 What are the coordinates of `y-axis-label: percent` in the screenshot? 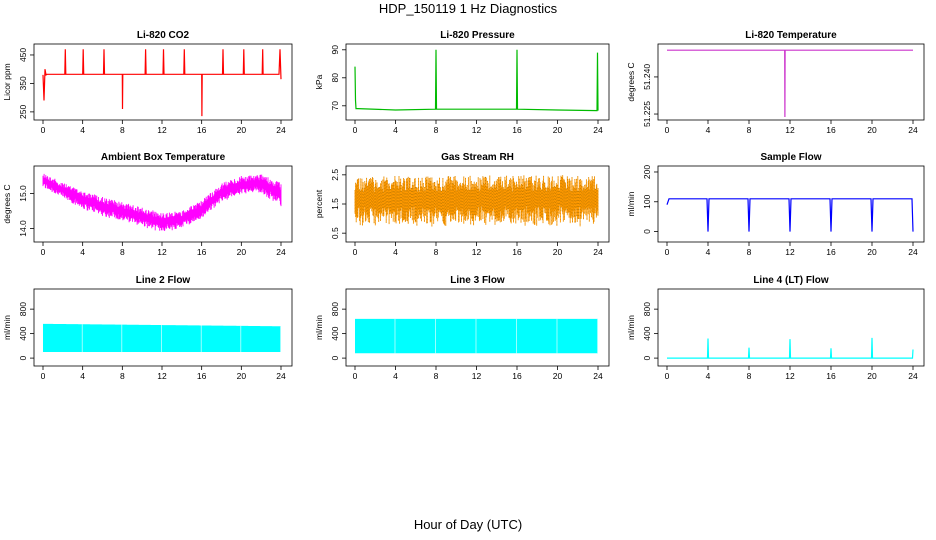 It's located at (319, 203).